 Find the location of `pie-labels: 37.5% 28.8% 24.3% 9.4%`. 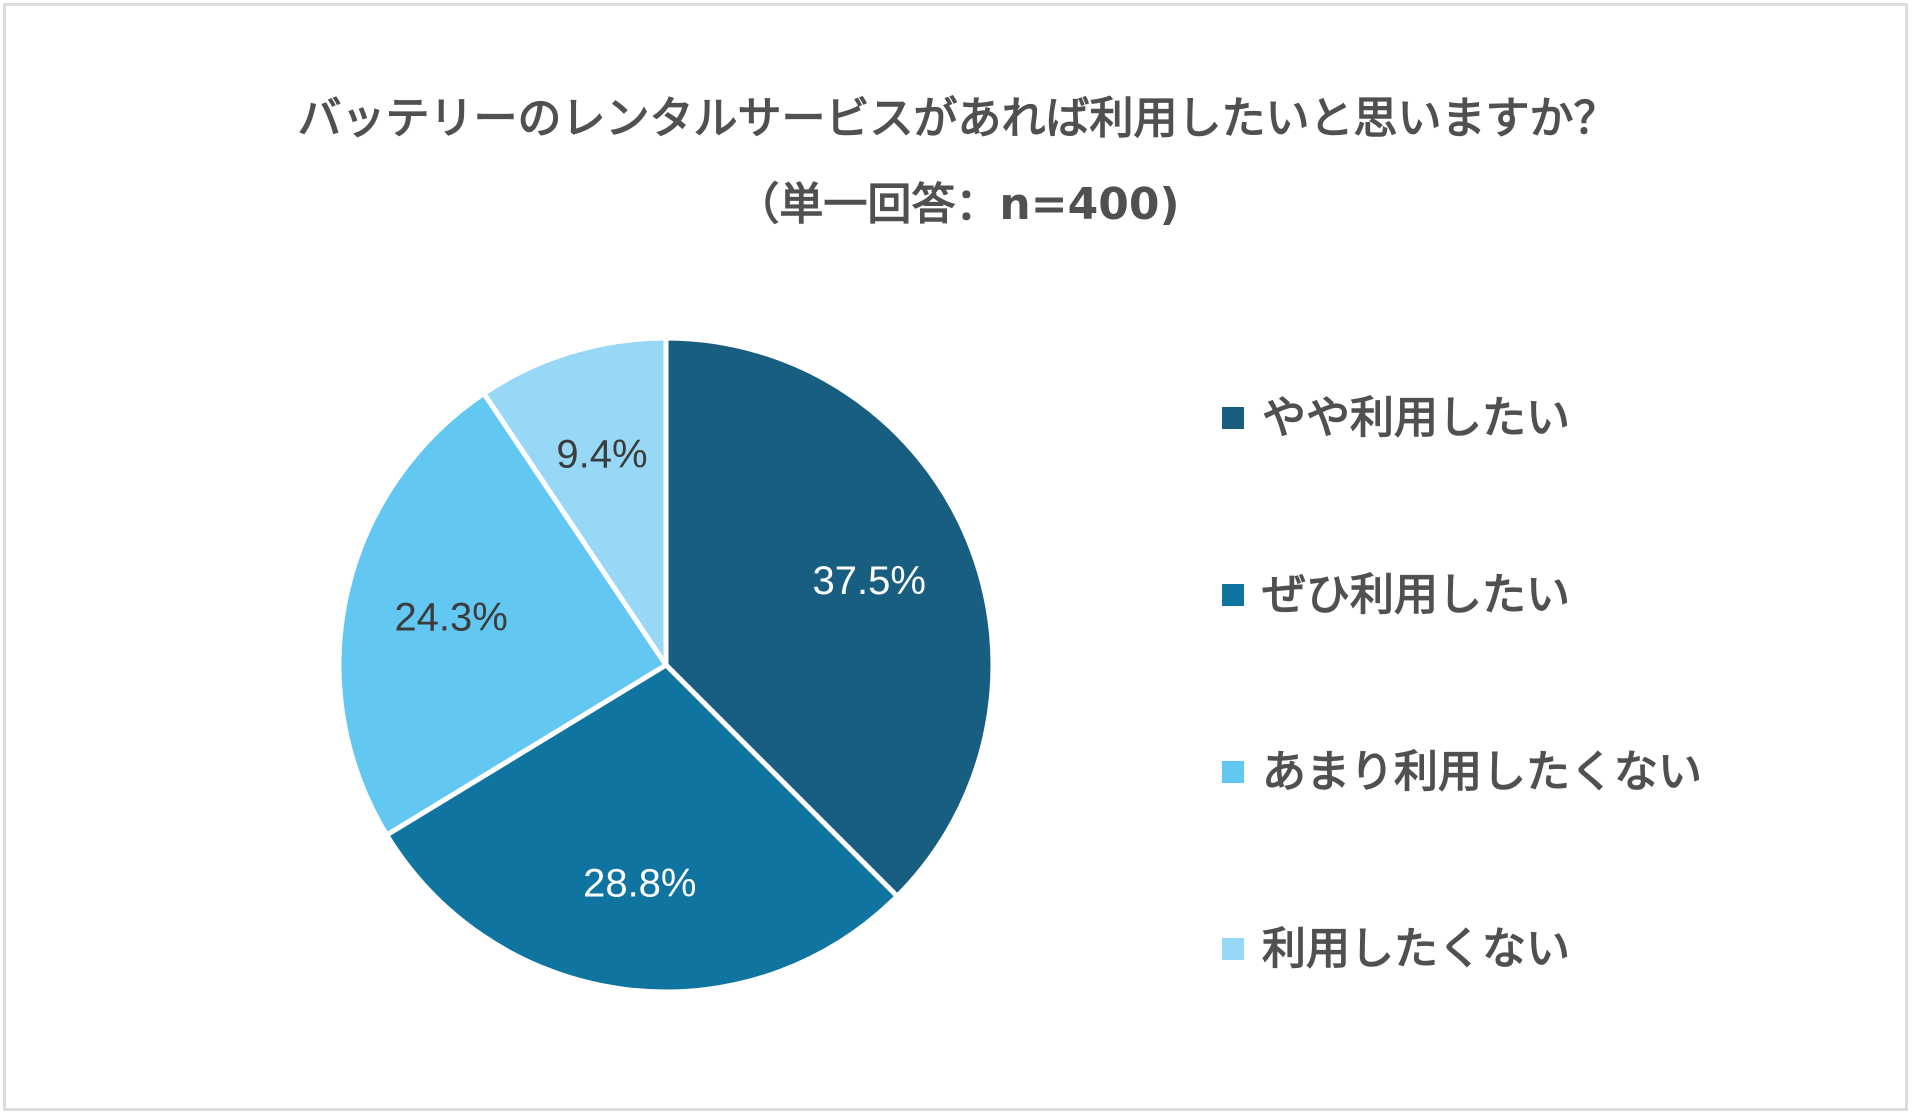

pie-labels: 37.5% 28.8% 24.3% 9.4% is located at coordinates (660, 669).